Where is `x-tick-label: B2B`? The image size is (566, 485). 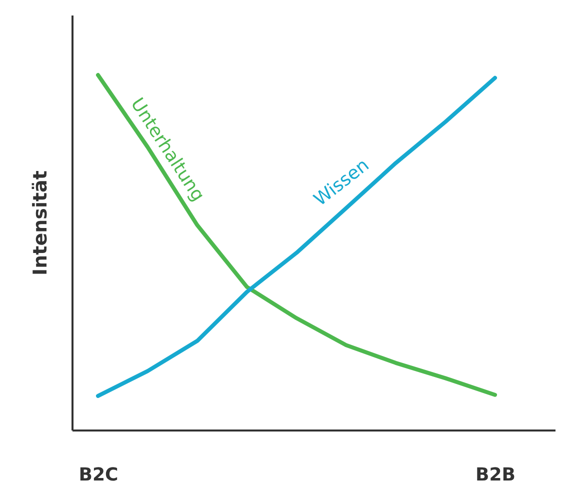 x-tick-label: B2B is located at coordinates (496, 474).